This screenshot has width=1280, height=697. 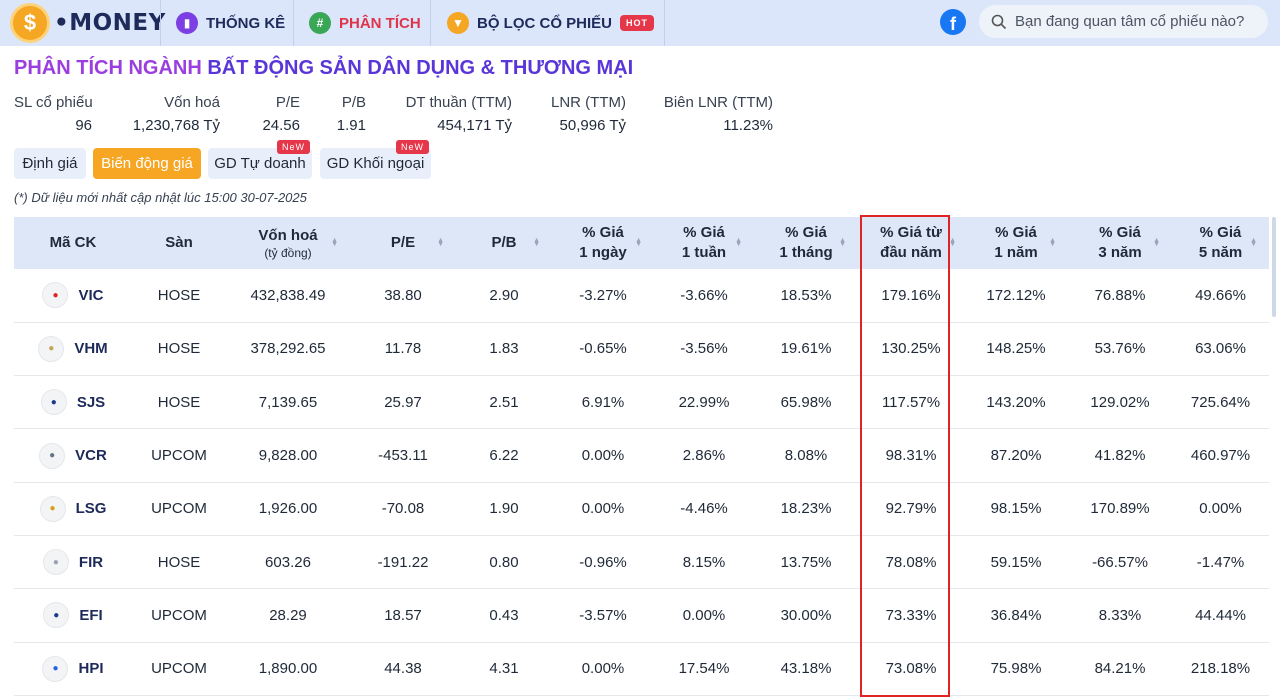 I want to click on ticker-cell: ● VIC, so click(x=73, y=295).